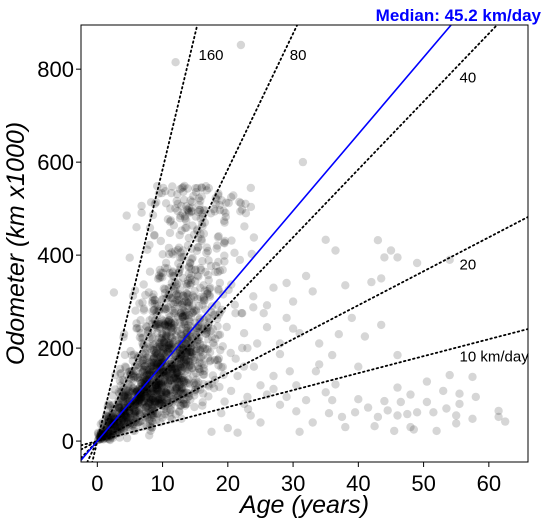 The height and width of the screenshot is (524, 547). I want to click on reference-line-label: 160, so click(211, 55).